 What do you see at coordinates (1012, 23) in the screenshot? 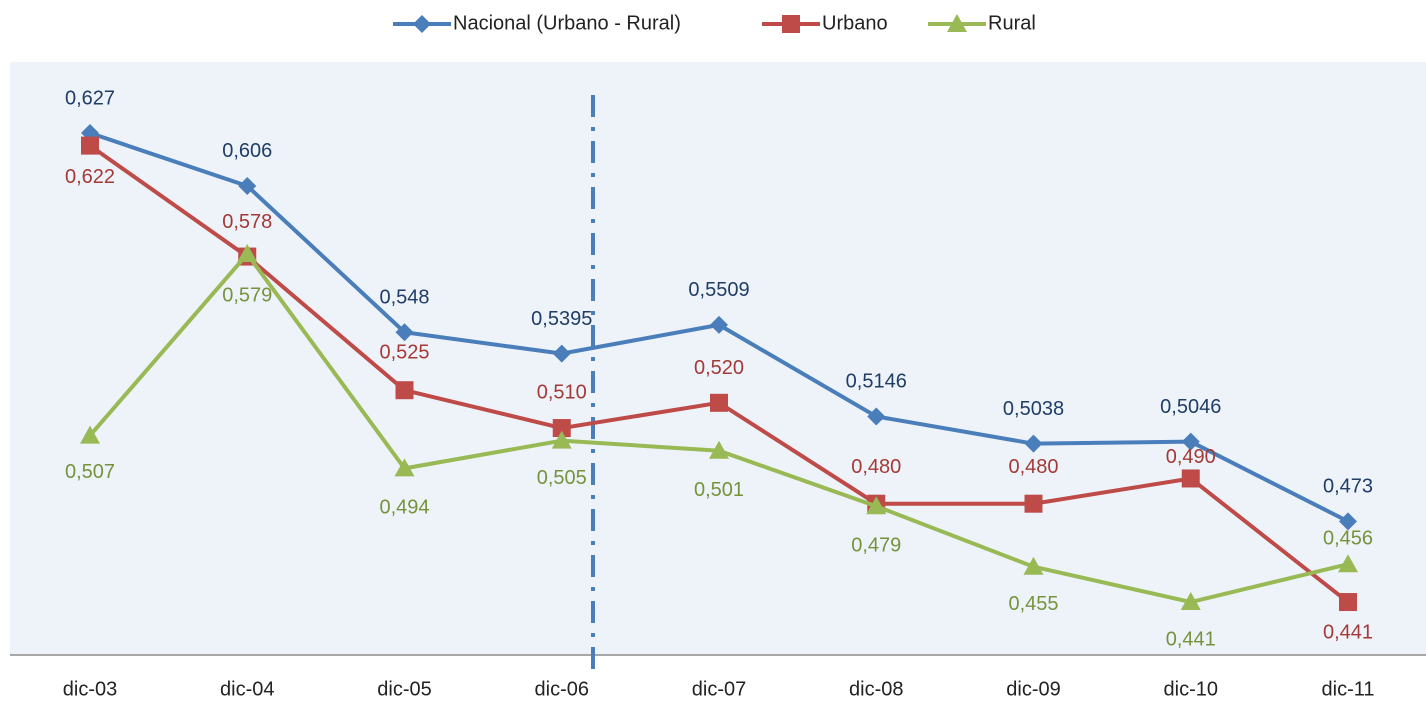
I see `legend-label: Rural` at bounding box center [1012, 23].